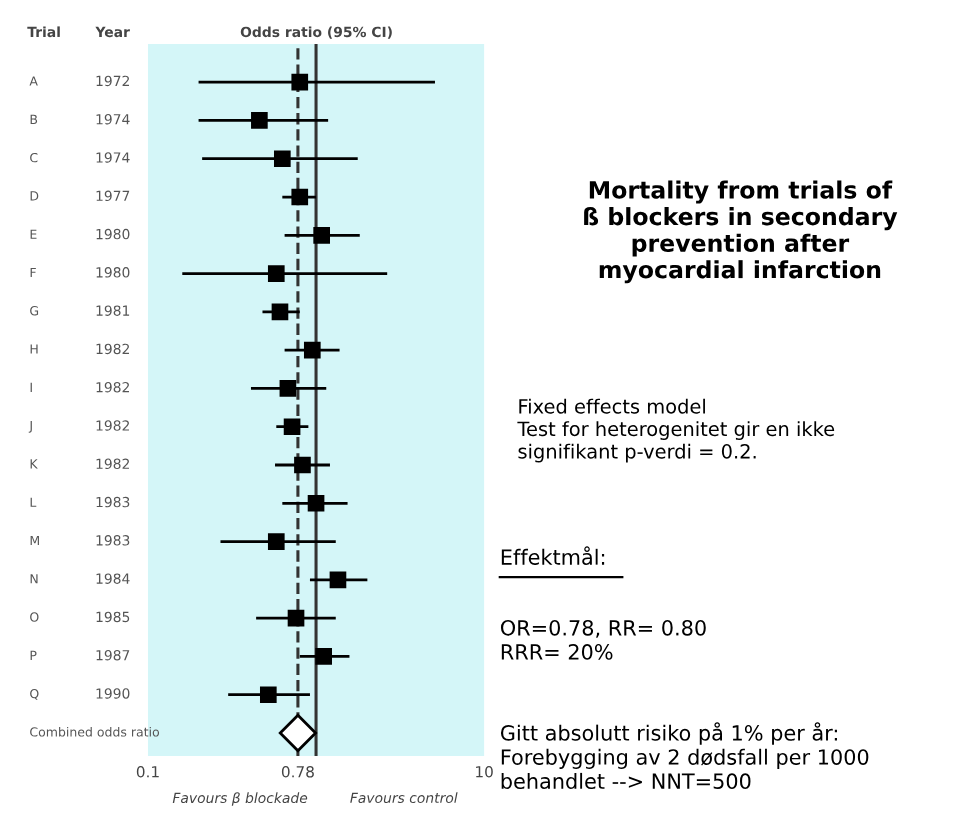 The width and height of the screenshot is (980, 828). What do you see at coordinates (676, 430) in the screenshot?
I see `text: Fixed effects model Test for heterogenitet gir en ikke signifikant p-verdi = 0.2.` at bounding box center [676, 430].